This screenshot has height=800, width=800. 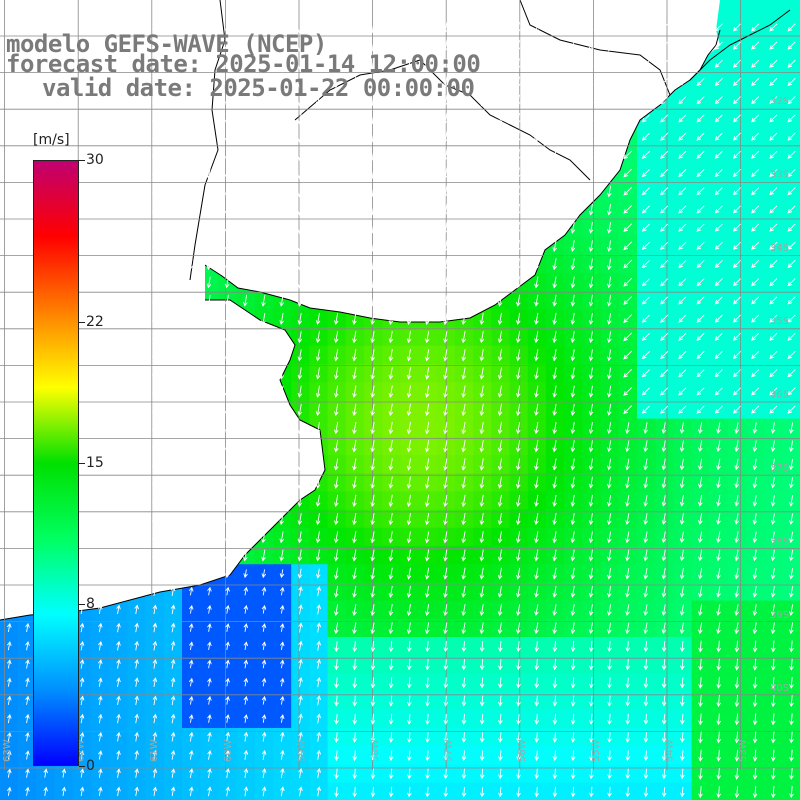 I want to click on longitude-label: 55W, so click(x=596, y=750).